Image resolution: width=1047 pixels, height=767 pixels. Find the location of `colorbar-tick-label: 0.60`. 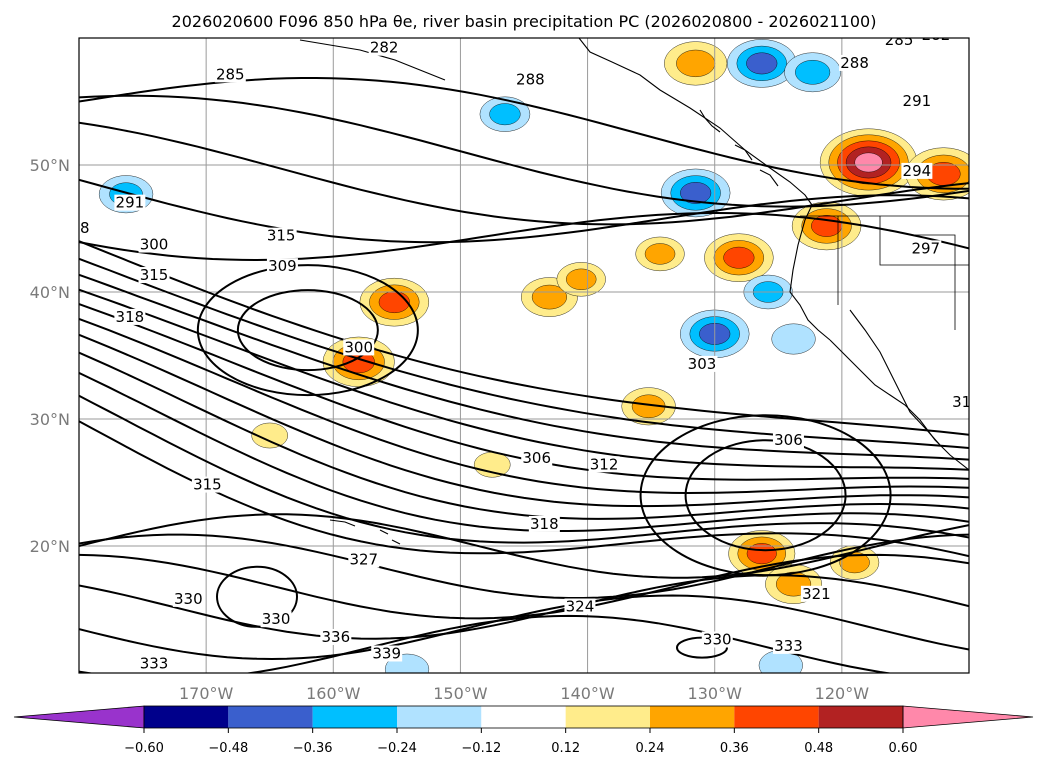

colorbar-tick-label: 0.60 is located at coordinates (903, 748).